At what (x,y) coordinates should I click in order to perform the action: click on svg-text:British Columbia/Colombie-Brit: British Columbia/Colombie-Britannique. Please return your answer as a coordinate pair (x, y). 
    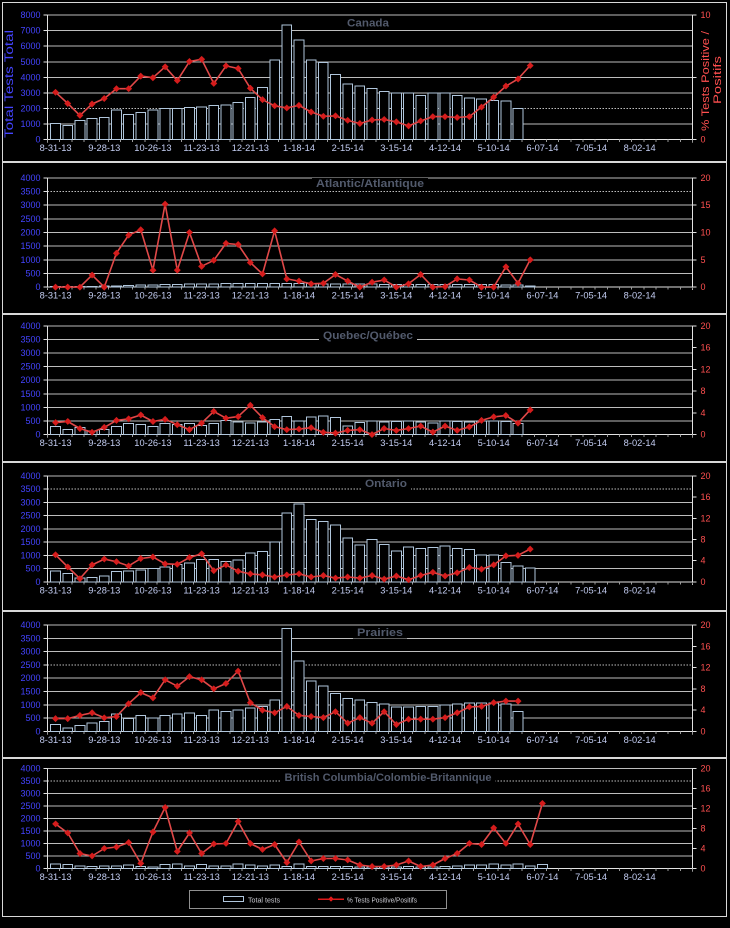
    Looking at the image, I should click on (388, 778).